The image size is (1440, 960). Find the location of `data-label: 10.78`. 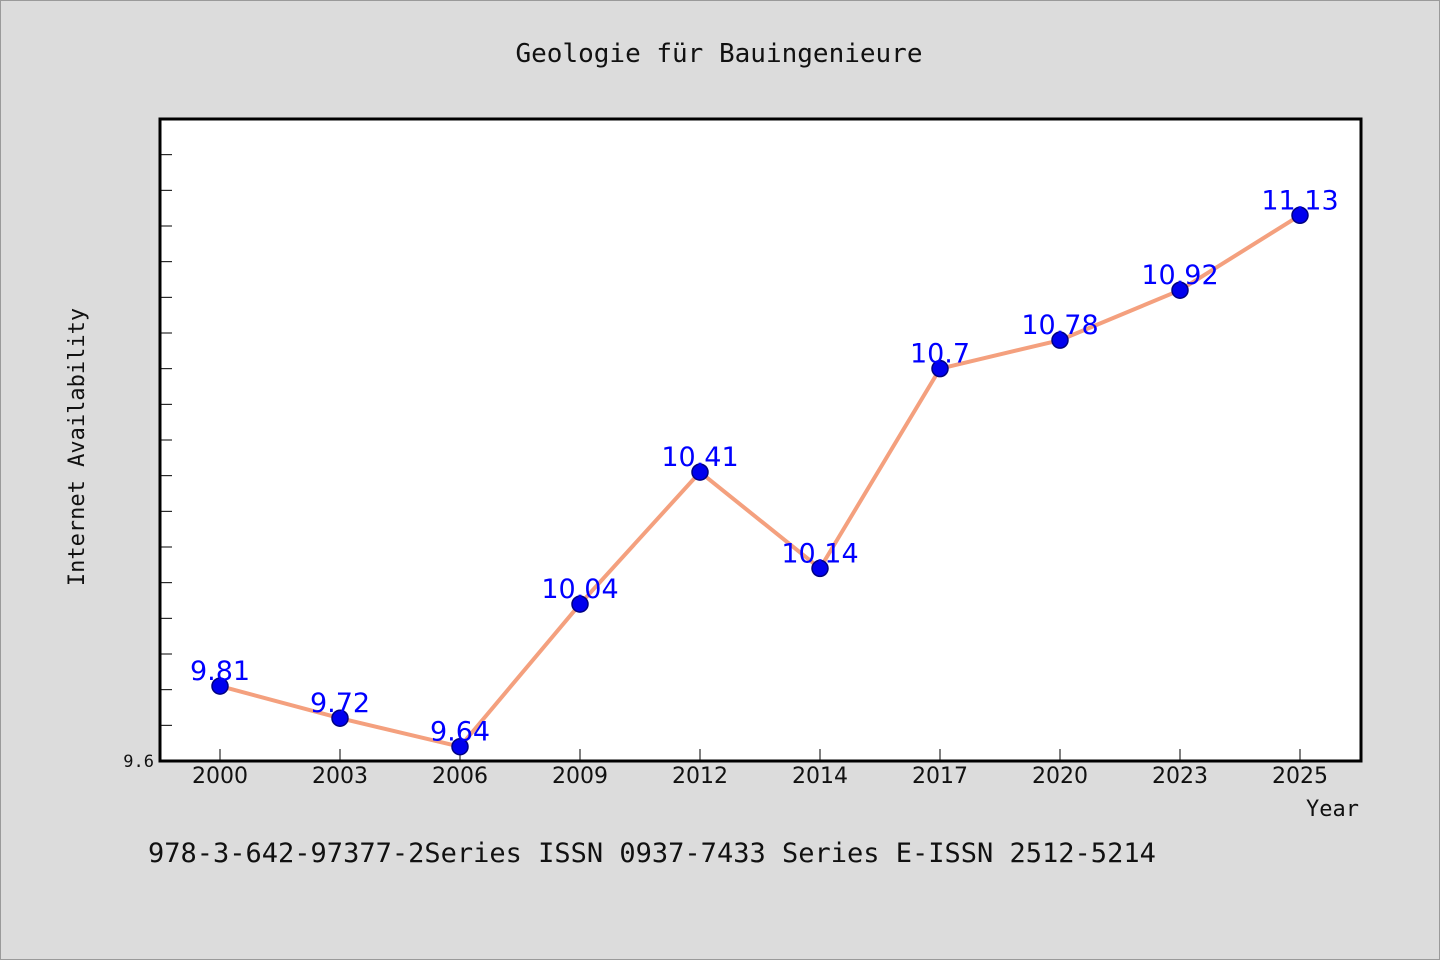

data-label: 10.78 is located at coordinates (1059, 325).